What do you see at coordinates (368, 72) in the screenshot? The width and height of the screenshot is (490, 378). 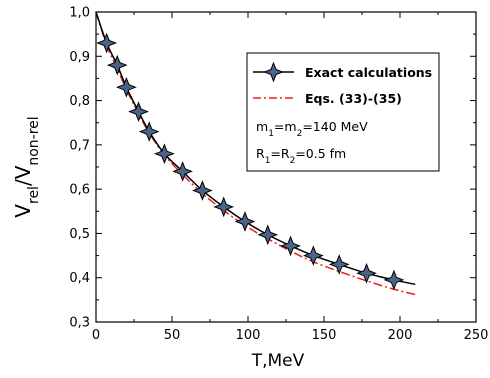 I see `legend-exact-label: Exact calculations` at bounding box center [368, 72].